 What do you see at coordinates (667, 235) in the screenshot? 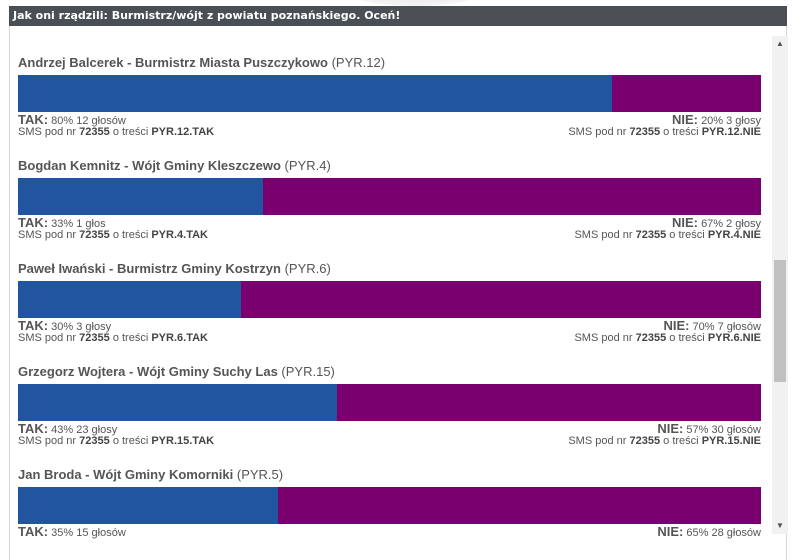
I see `no-sms-line: SMS pod nr 72355 o treści PYR.4.NIE` at bounding box center [667, 235].